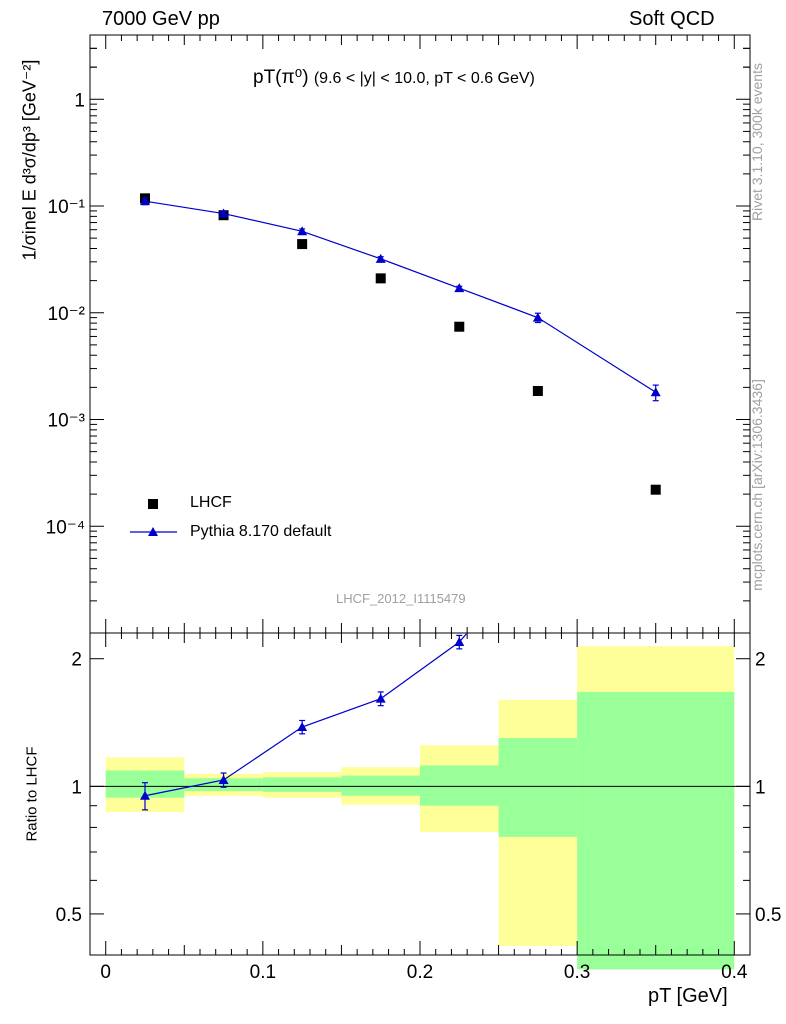 The width and height of the screenshot is (786, 1024). Describe the element at coordinates (757, 485) in the screenshot. I see `mcplots-source-label: mcplots.cern.ch [arXiv:1306.3436]` at that location.